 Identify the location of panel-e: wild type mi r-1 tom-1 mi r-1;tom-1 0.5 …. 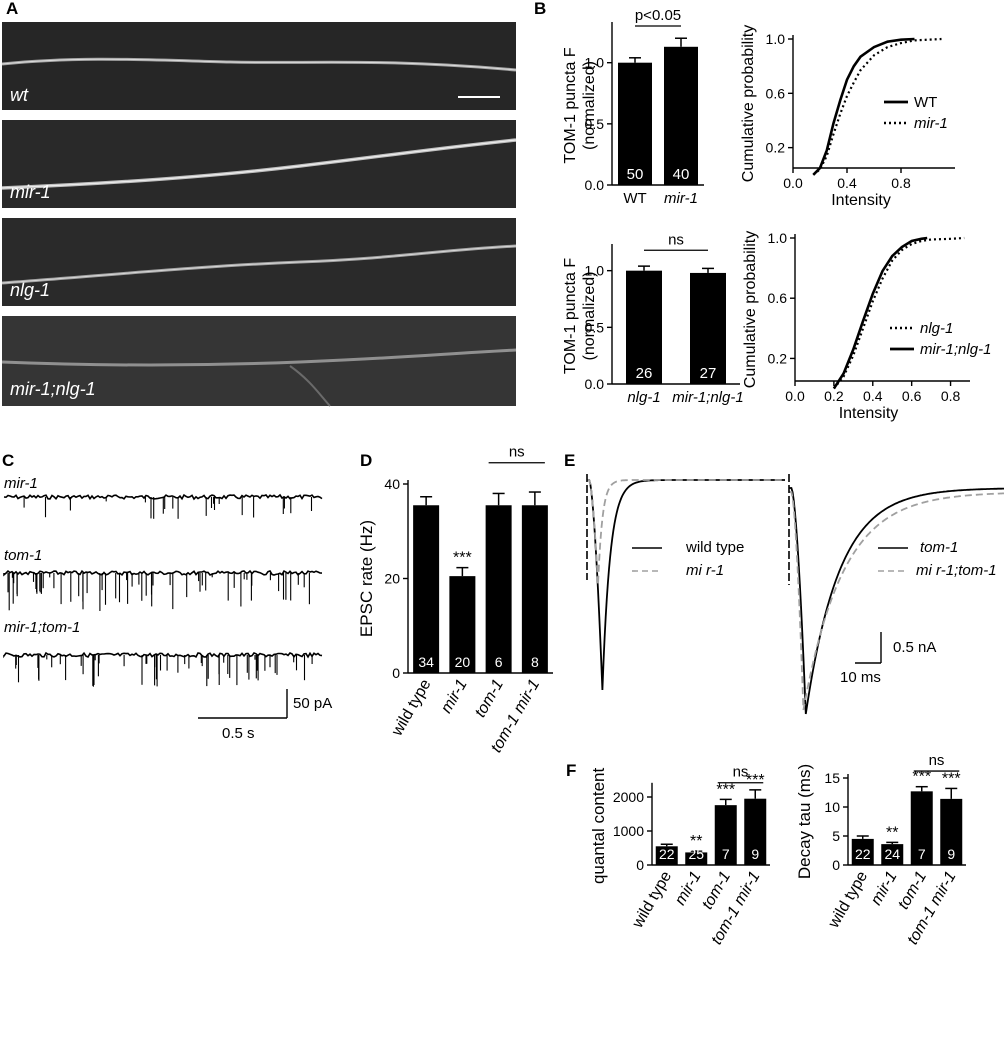
(795, 594).